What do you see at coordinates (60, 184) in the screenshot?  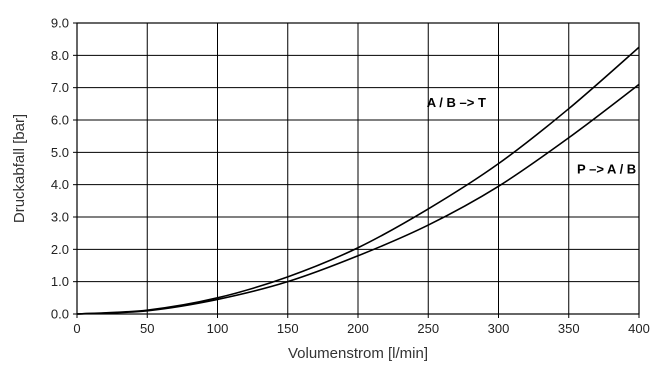 I see `y-tick-label: 4.0` at bounding box center [60, 184].